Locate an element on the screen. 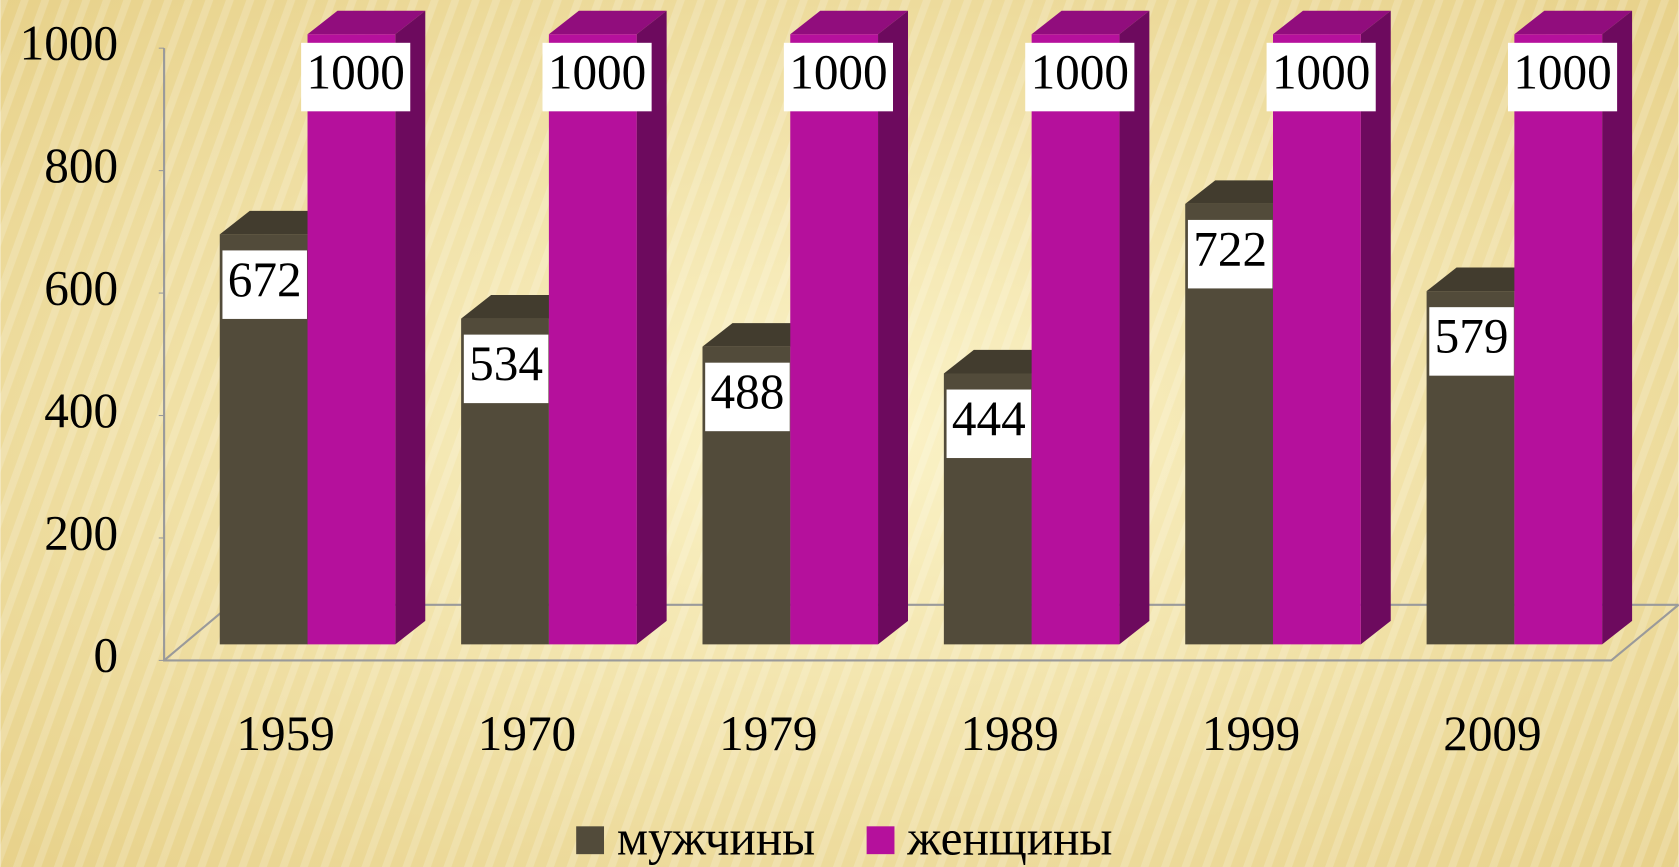 This screenshot has height=867, width=1679. y-tick-label: 200 is located at coordinates (81, 532).